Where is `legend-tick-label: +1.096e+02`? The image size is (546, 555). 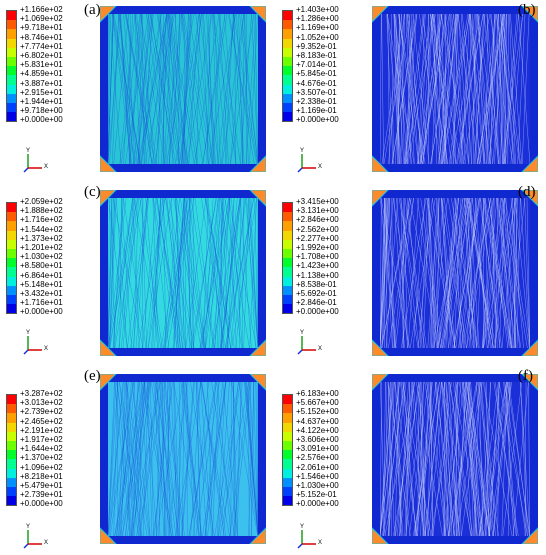
legend-tick-label: +1.096e+02 is located at coordinates (41, 468).